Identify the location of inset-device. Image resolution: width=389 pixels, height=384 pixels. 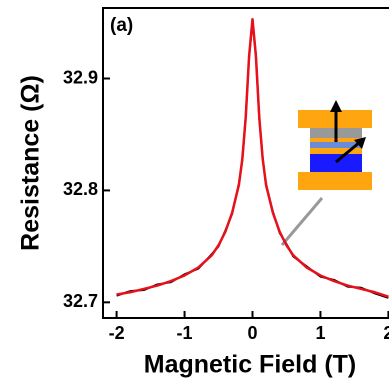
(326, 173).